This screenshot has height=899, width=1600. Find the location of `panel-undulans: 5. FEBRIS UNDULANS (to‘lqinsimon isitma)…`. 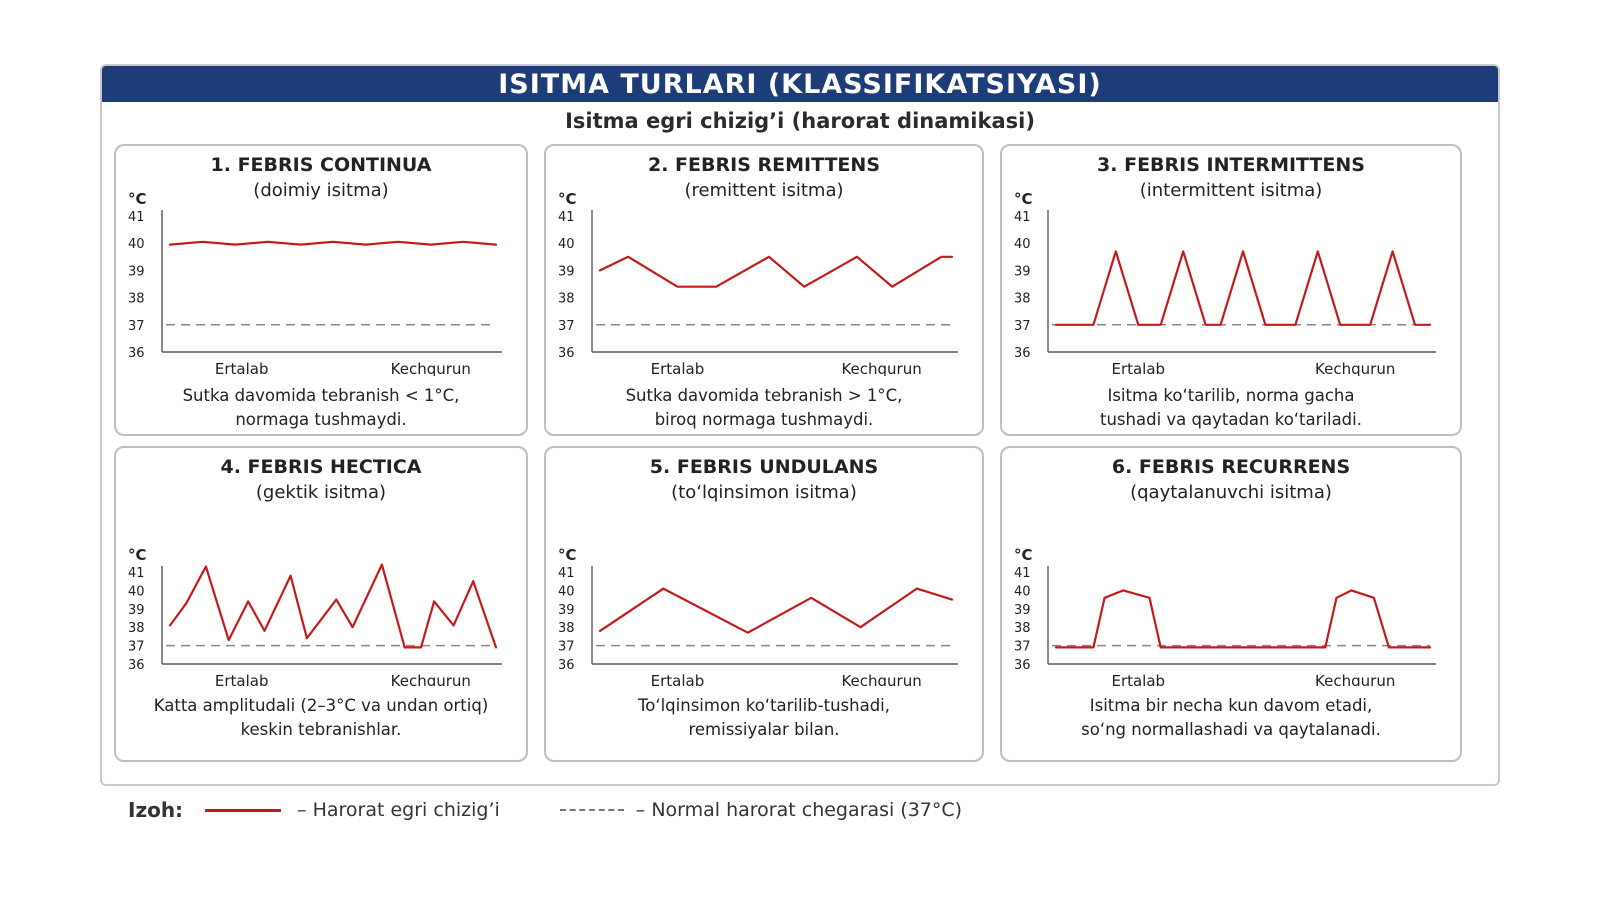

panel-undulans: 5. FEBRIS UNDULANS (to‘lqinsimon isitma)… is located at coordinates (764, 604).